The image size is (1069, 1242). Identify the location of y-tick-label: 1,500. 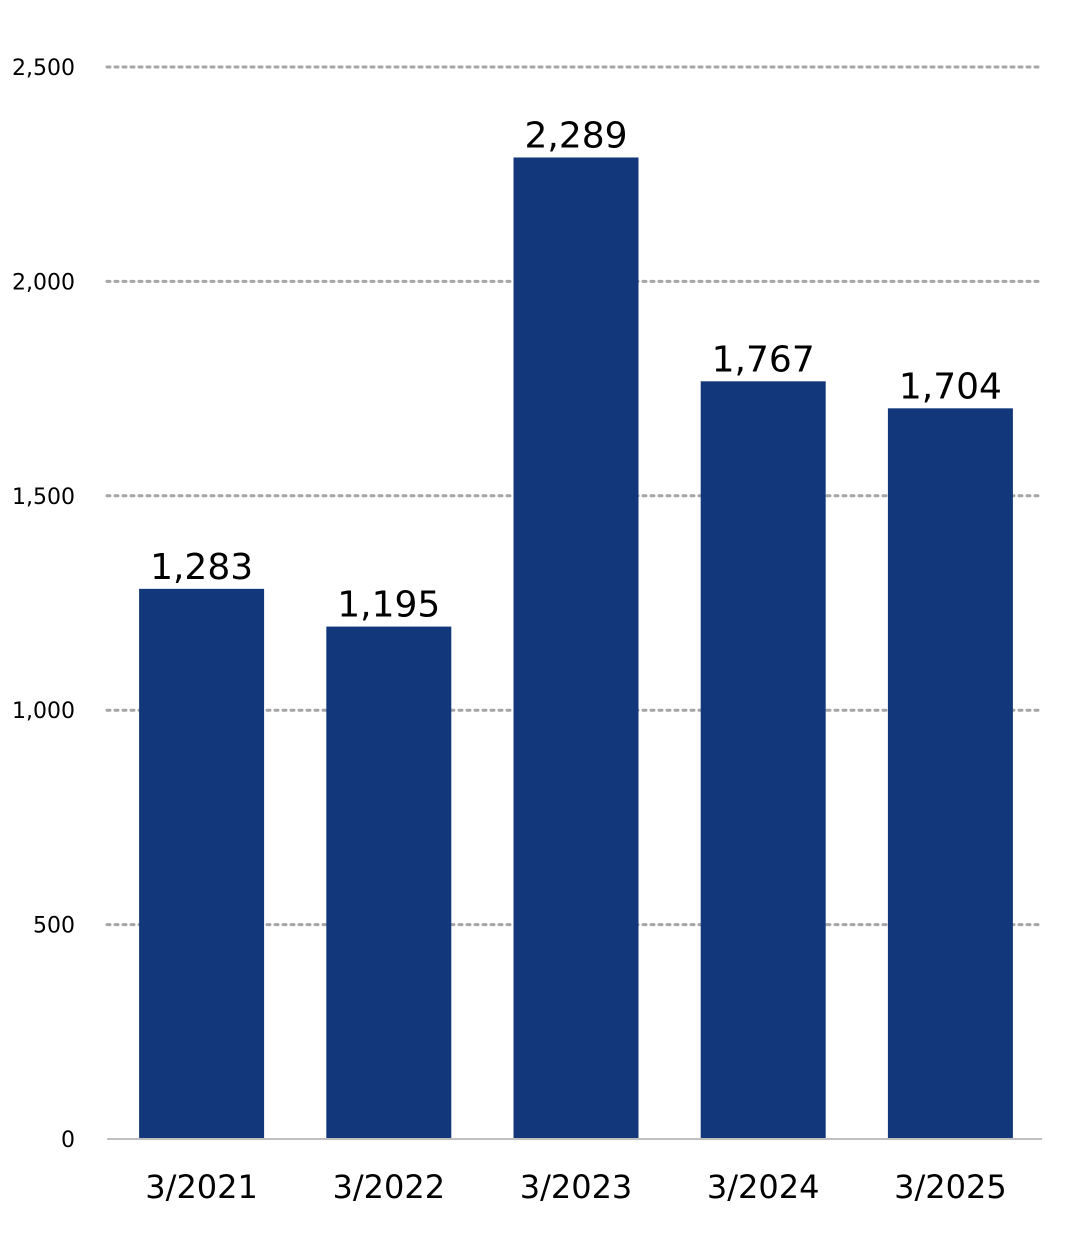
(43, 497).